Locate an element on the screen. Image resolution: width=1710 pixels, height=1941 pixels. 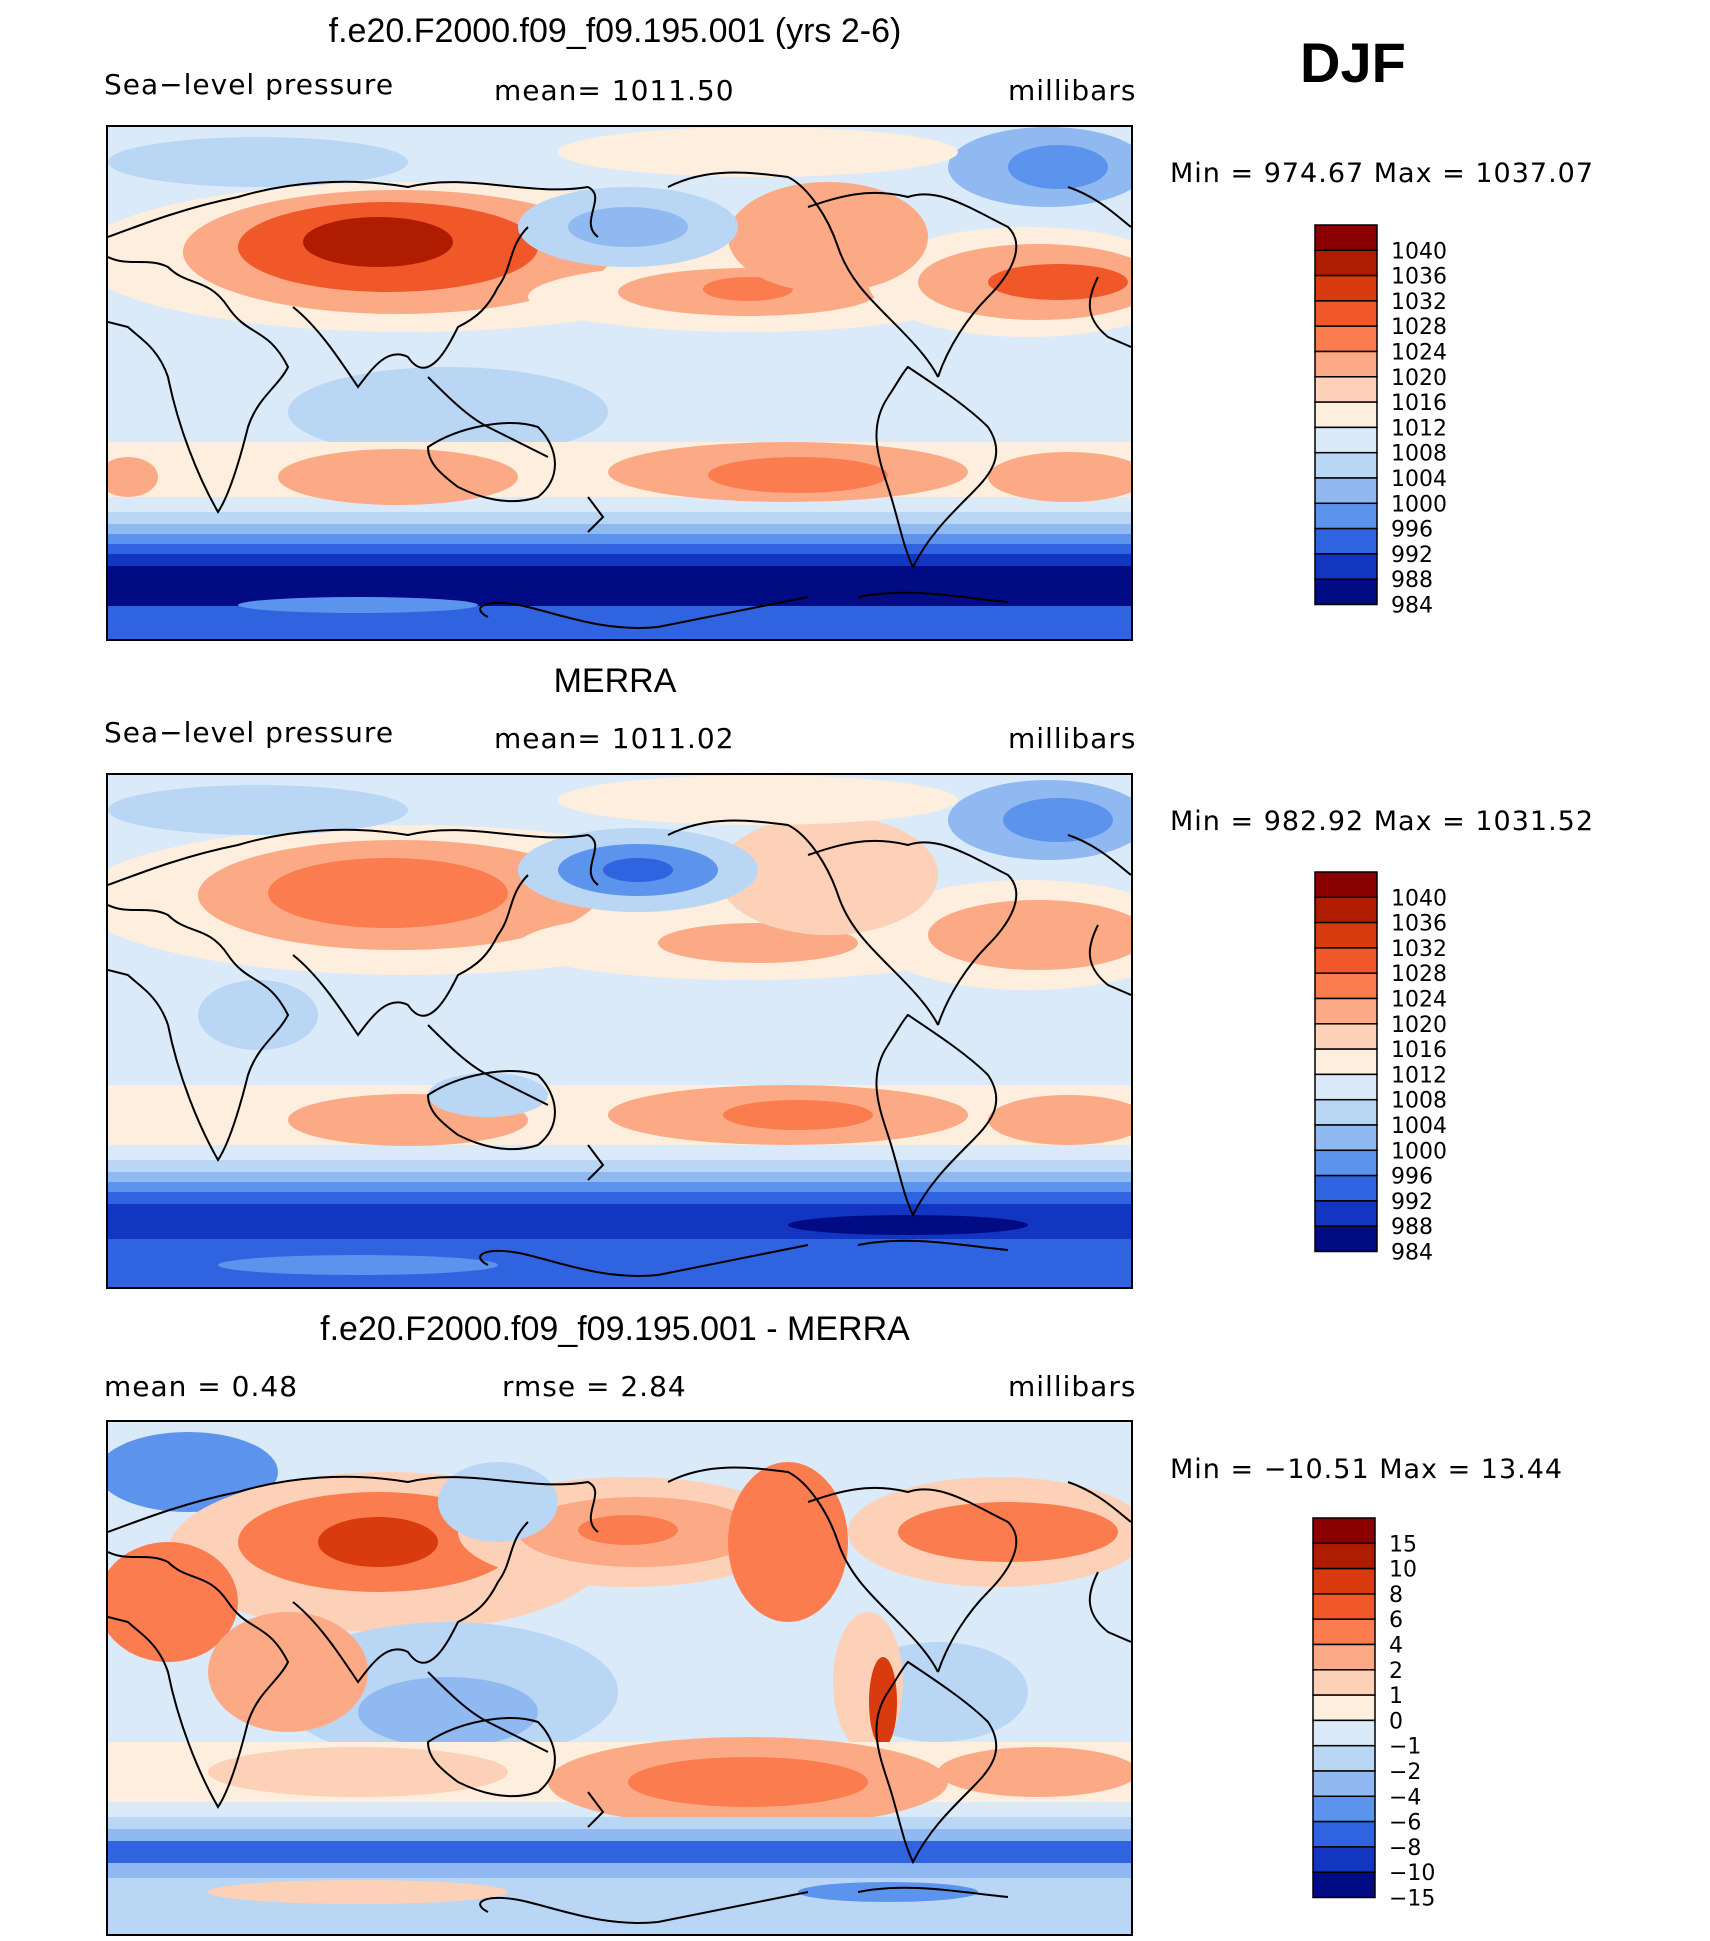
panel-2-mean-label: mean= 1011.02 is located at coordinates (614, 738).